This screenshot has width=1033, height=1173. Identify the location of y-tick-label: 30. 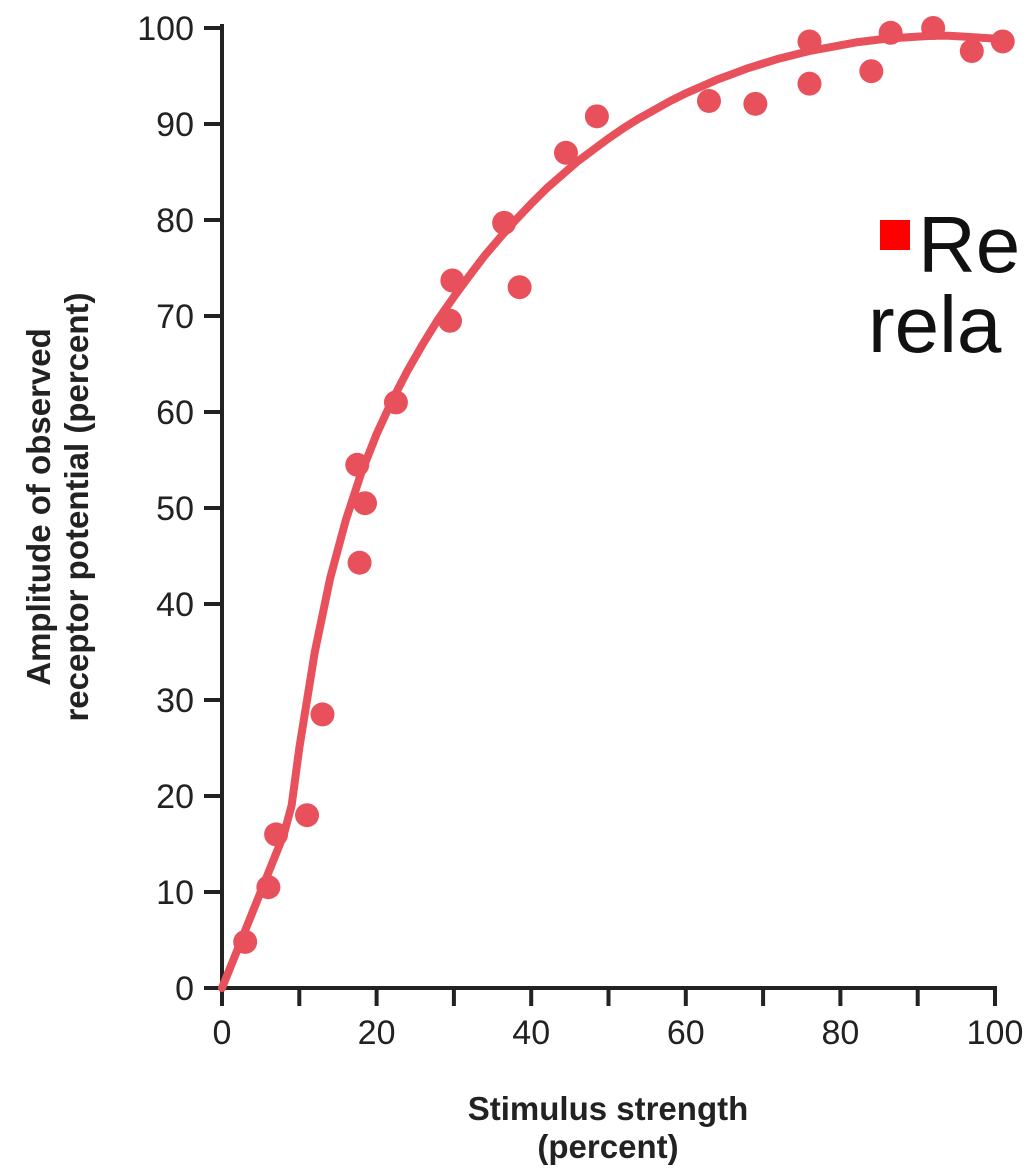
(175, 701).